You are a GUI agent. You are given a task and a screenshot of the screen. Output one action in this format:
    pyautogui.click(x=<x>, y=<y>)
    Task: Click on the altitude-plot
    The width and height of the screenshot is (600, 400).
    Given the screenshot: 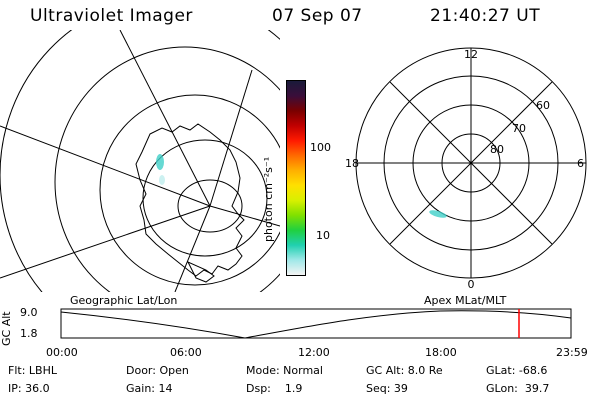 What is the action you would take?
    pyautogui.click(x=316, y=323)
    